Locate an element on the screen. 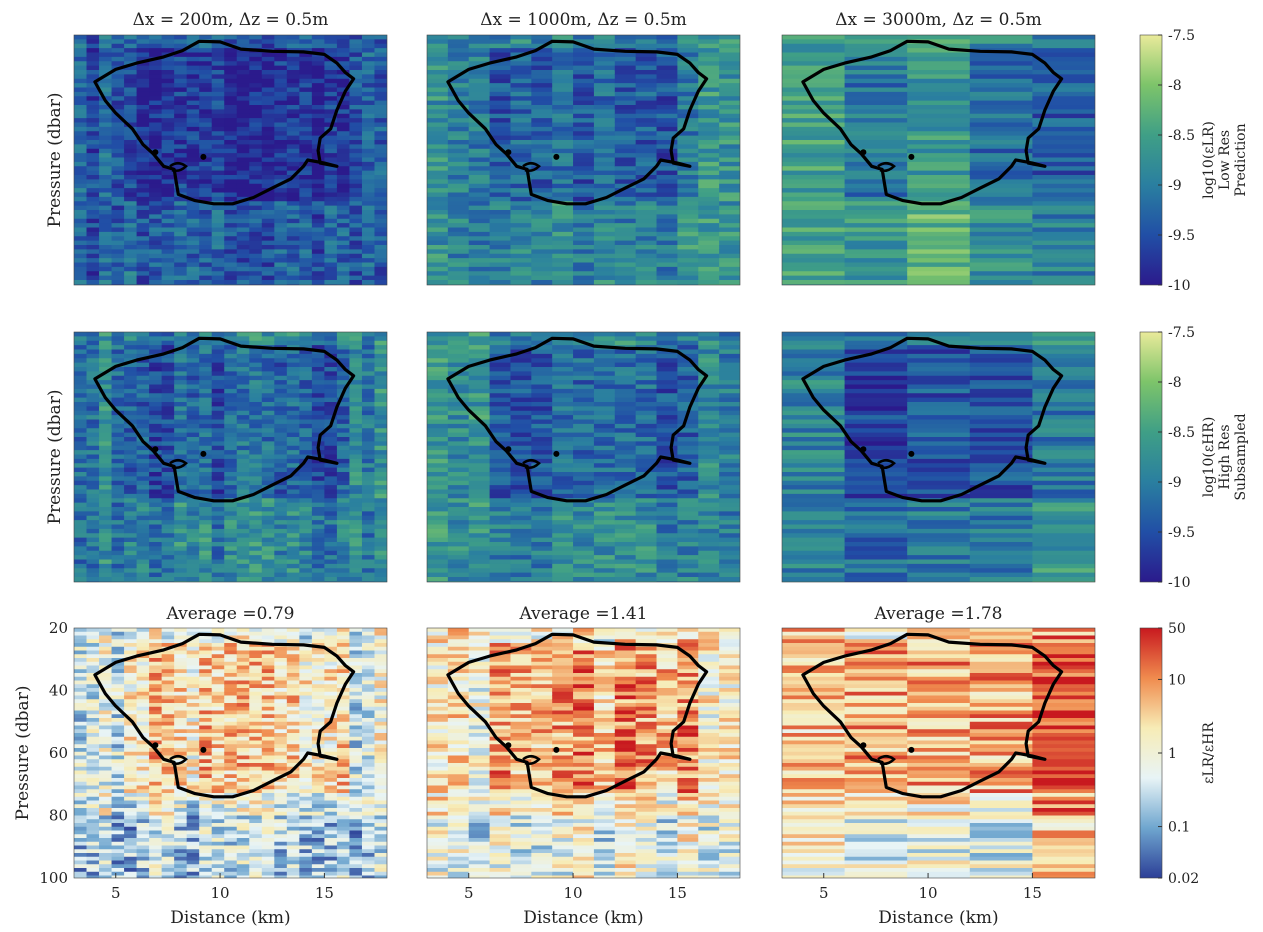 The image size is (1263, 932). panel-title: Average =1.41 is located at coordinates (583, 614).